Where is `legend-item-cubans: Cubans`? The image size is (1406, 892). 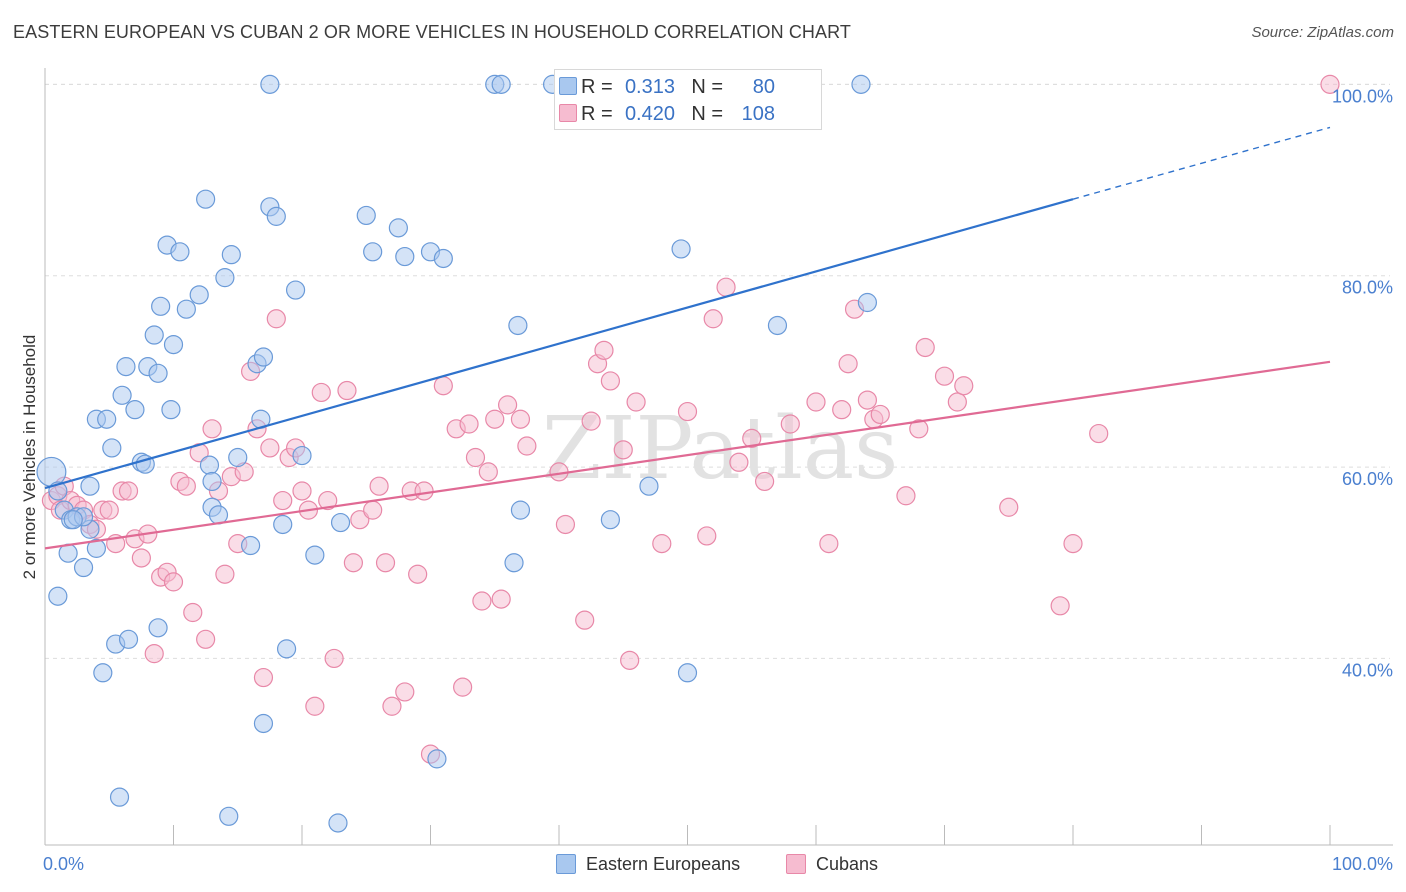
legend-item-cubans: Cubans is located at coordinates (832, 864).